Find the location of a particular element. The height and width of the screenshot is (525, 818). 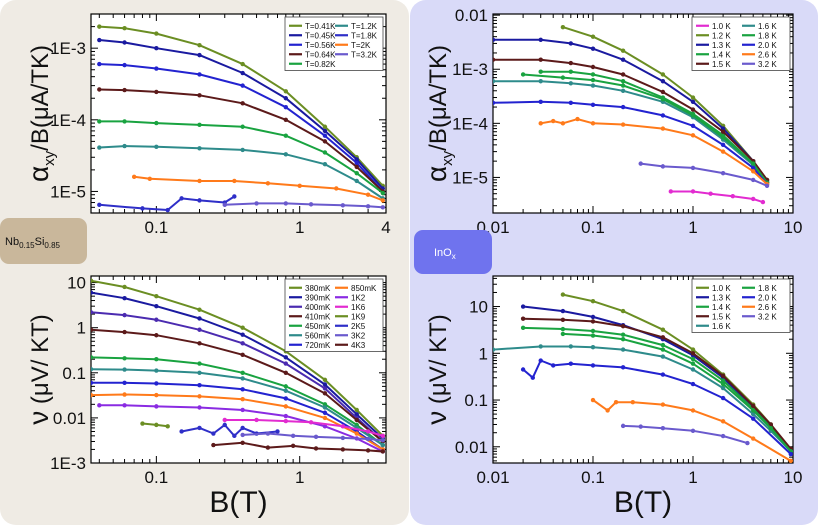

sample-tag-inox: InOx is located at coordinates (453, 252).